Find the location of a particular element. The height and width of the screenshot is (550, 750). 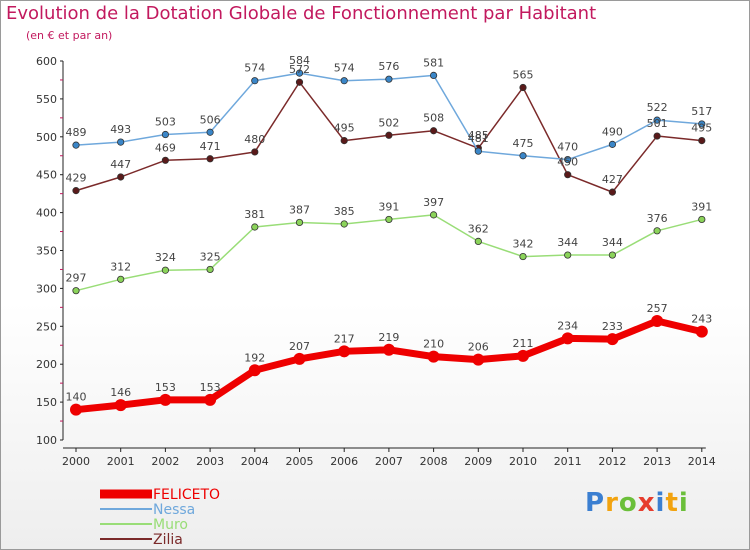

data-label: 565 is located at coordinates (523, 75).